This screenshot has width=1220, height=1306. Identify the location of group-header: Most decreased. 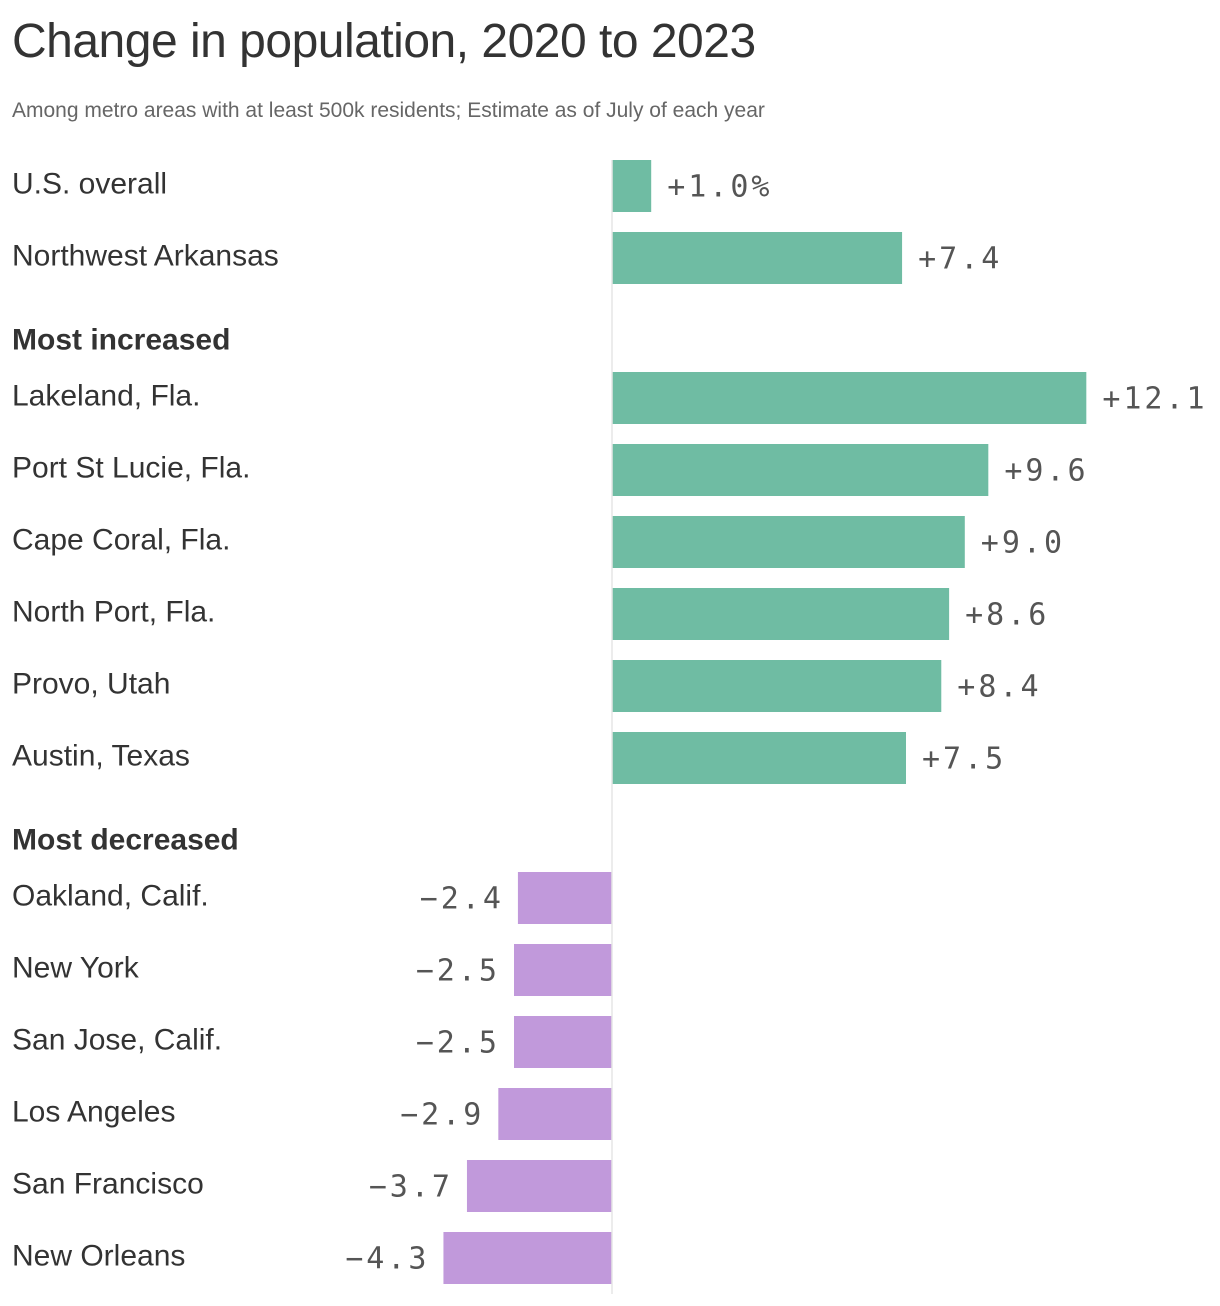
(125, 840).